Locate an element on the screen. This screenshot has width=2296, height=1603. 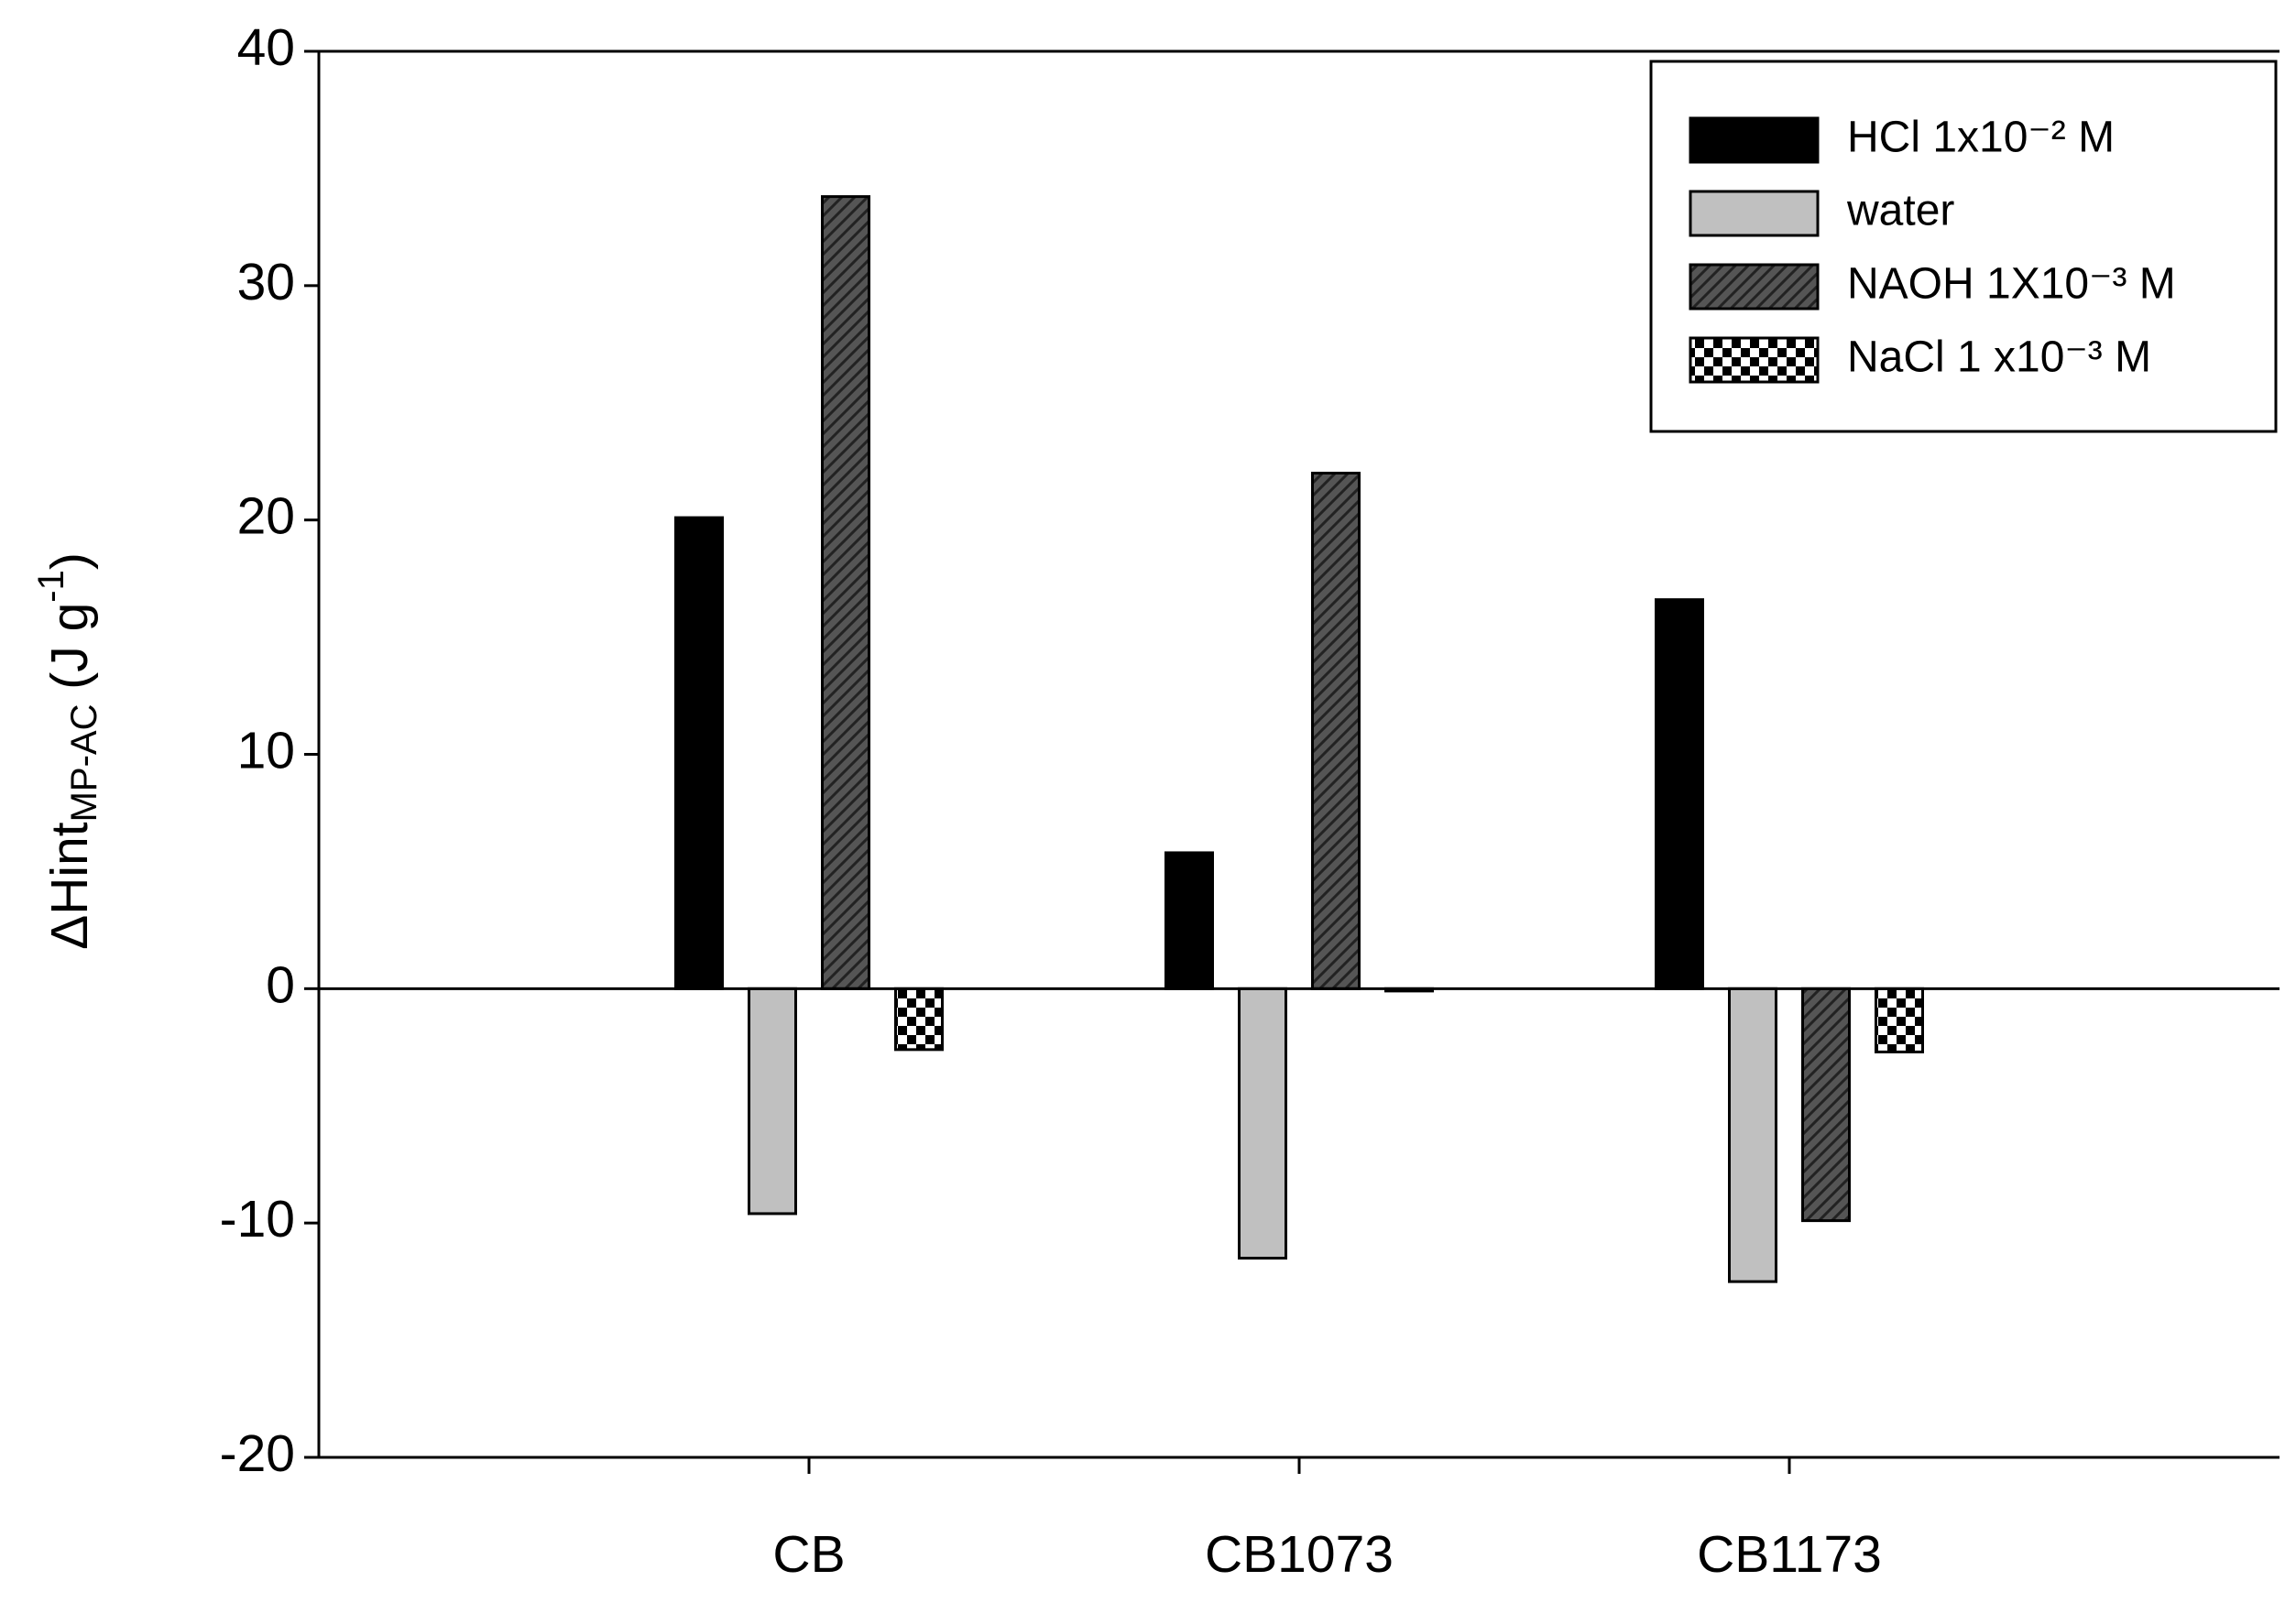
y-tick-label: 40 is located at coordinates (266, 47).